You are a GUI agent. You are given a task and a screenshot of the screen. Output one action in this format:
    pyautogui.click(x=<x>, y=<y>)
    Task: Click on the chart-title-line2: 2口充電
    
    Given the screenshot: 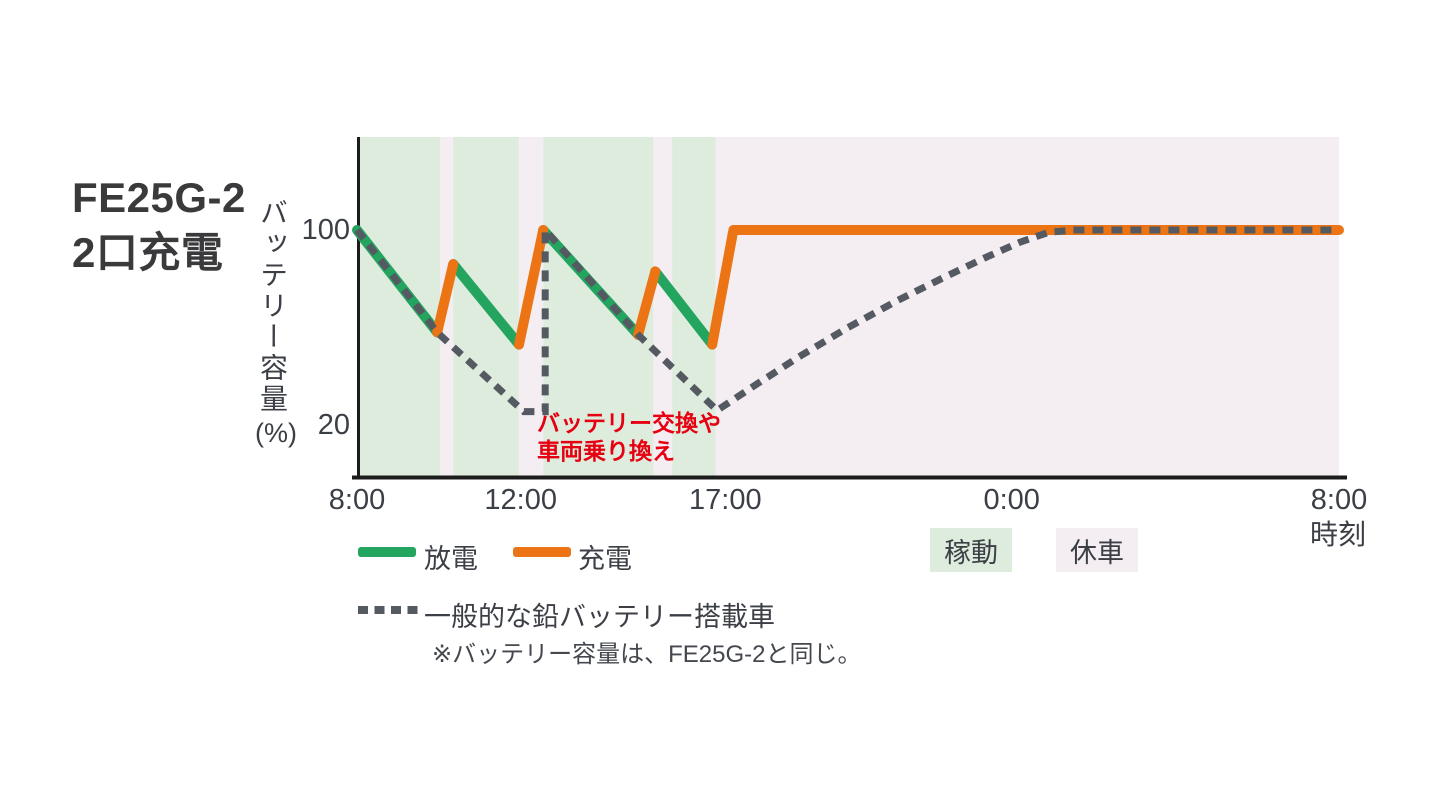 What is the action you would take?
    pyautogui.click(x=148, y=253)
    